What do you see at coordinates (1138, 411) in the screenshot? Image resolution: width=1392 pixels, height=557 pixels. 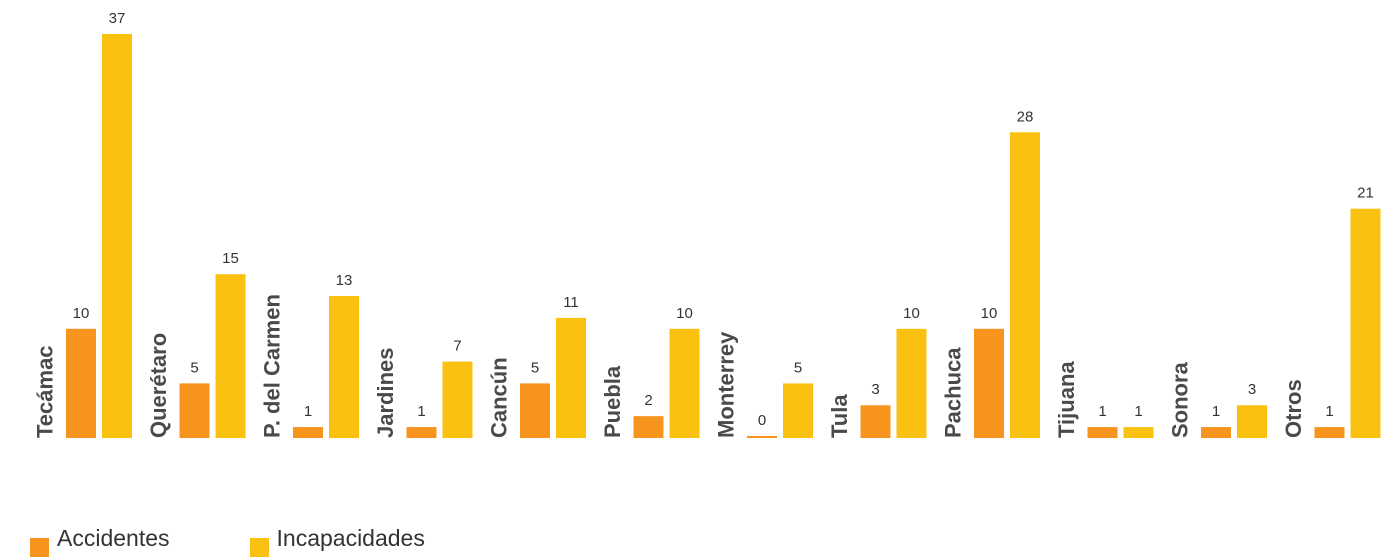 I see `value-label-incapacidades-tijuana: 1` at bounding box center [1138, 411].